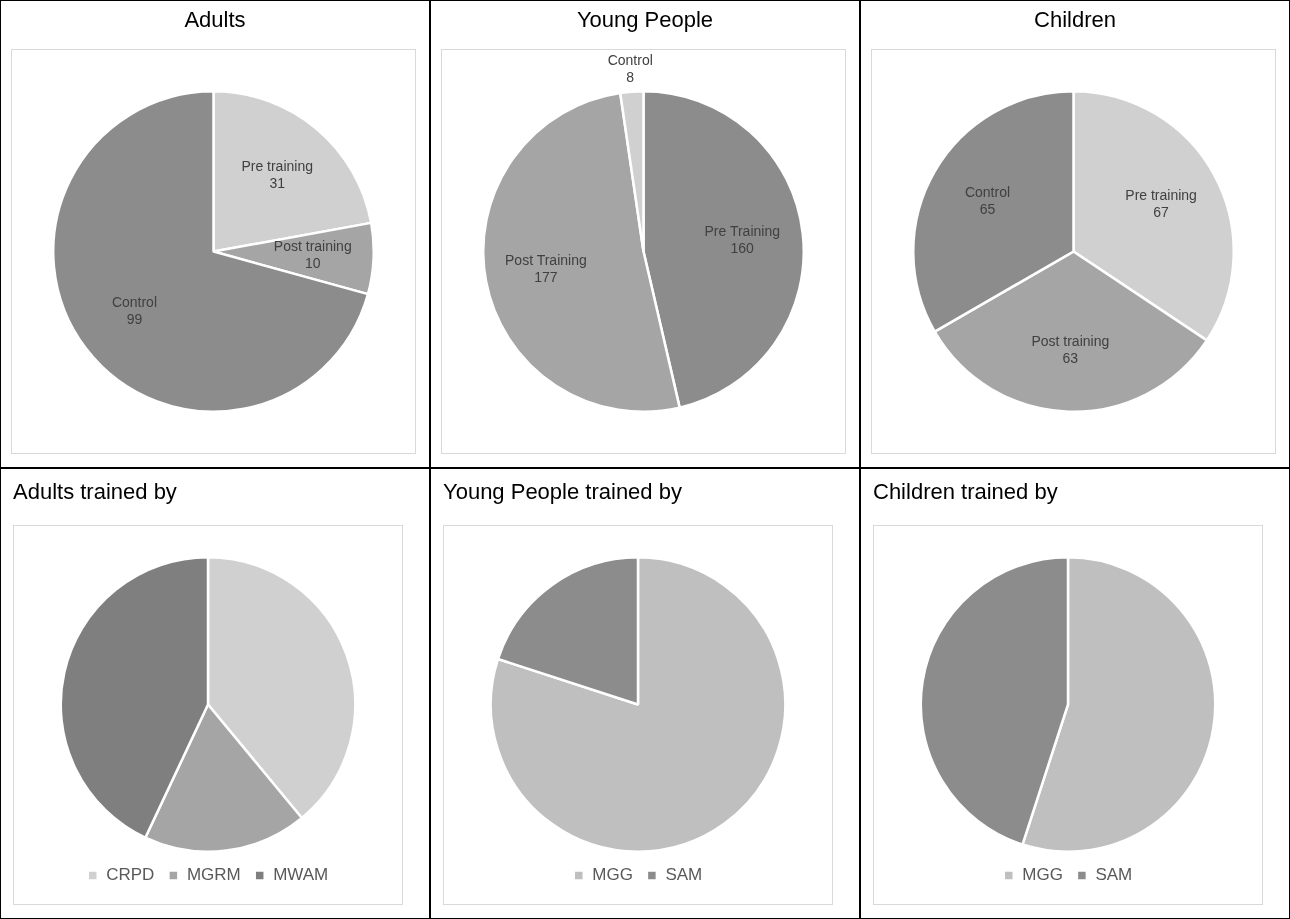 The image size is (1290, 919). I want to click on data-label: 99, so click(134, 319).